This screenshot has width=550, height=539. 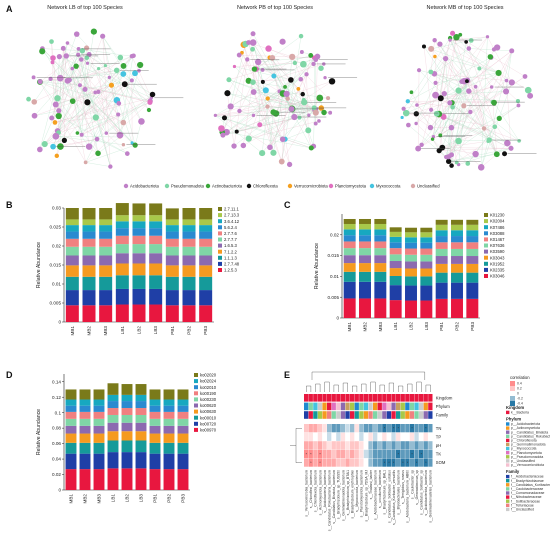 I want to click on legend-label: ko00230, so click(x=208, y=399).